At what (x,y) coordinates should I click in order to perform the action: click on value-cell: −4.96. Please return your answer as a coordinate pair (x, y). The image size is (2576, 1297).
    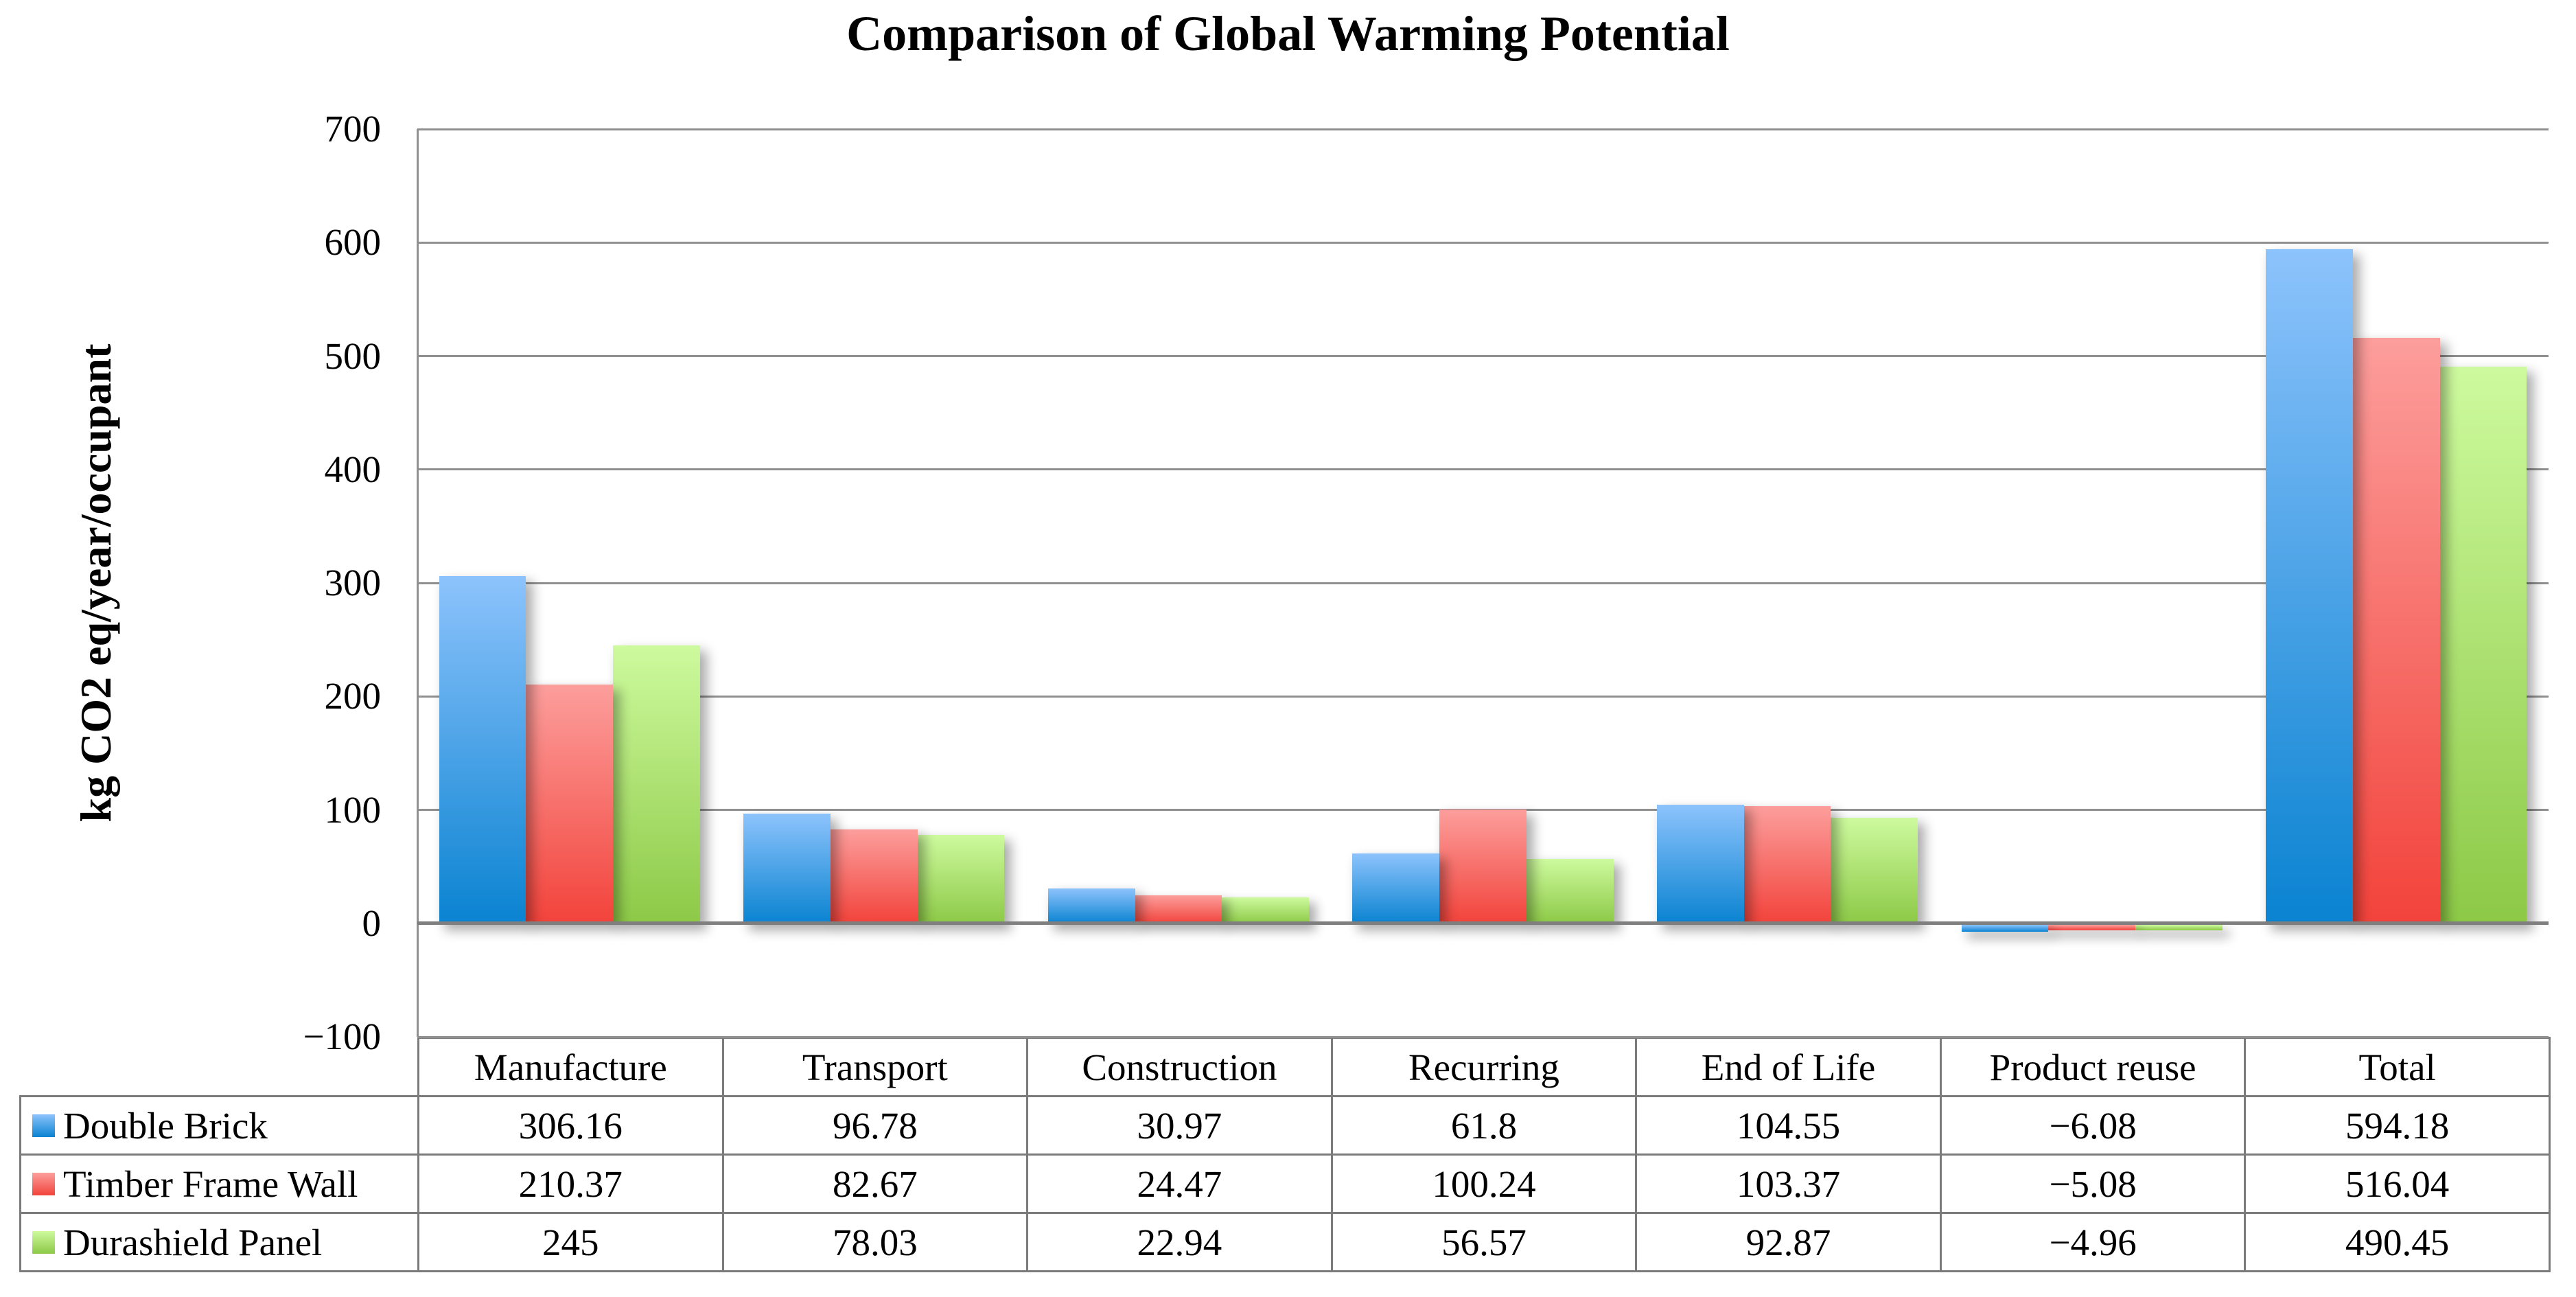
    Looking at the image, I should click on (2093, 1242).